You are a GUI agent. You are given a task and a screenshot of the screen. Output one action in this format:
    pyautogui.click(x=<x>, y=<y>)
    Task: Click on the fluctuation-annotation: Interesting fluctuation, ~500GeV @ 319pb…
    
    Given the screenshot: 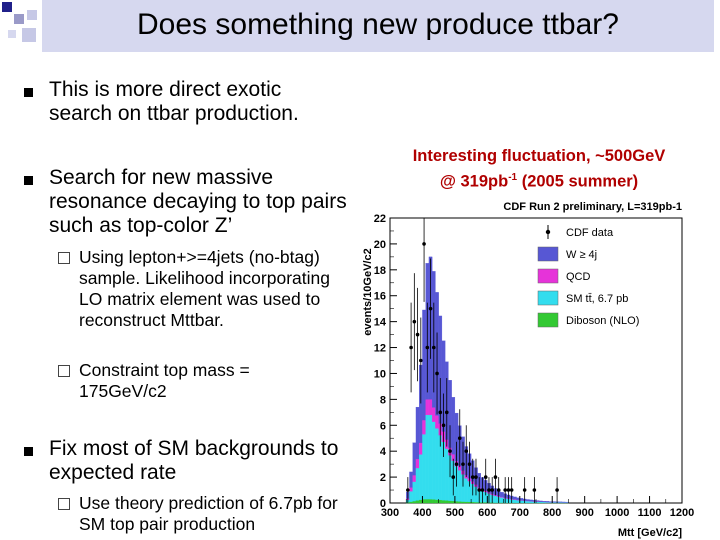 What is the action you would take?
    pyautogui.click(x=539, y=169)
    